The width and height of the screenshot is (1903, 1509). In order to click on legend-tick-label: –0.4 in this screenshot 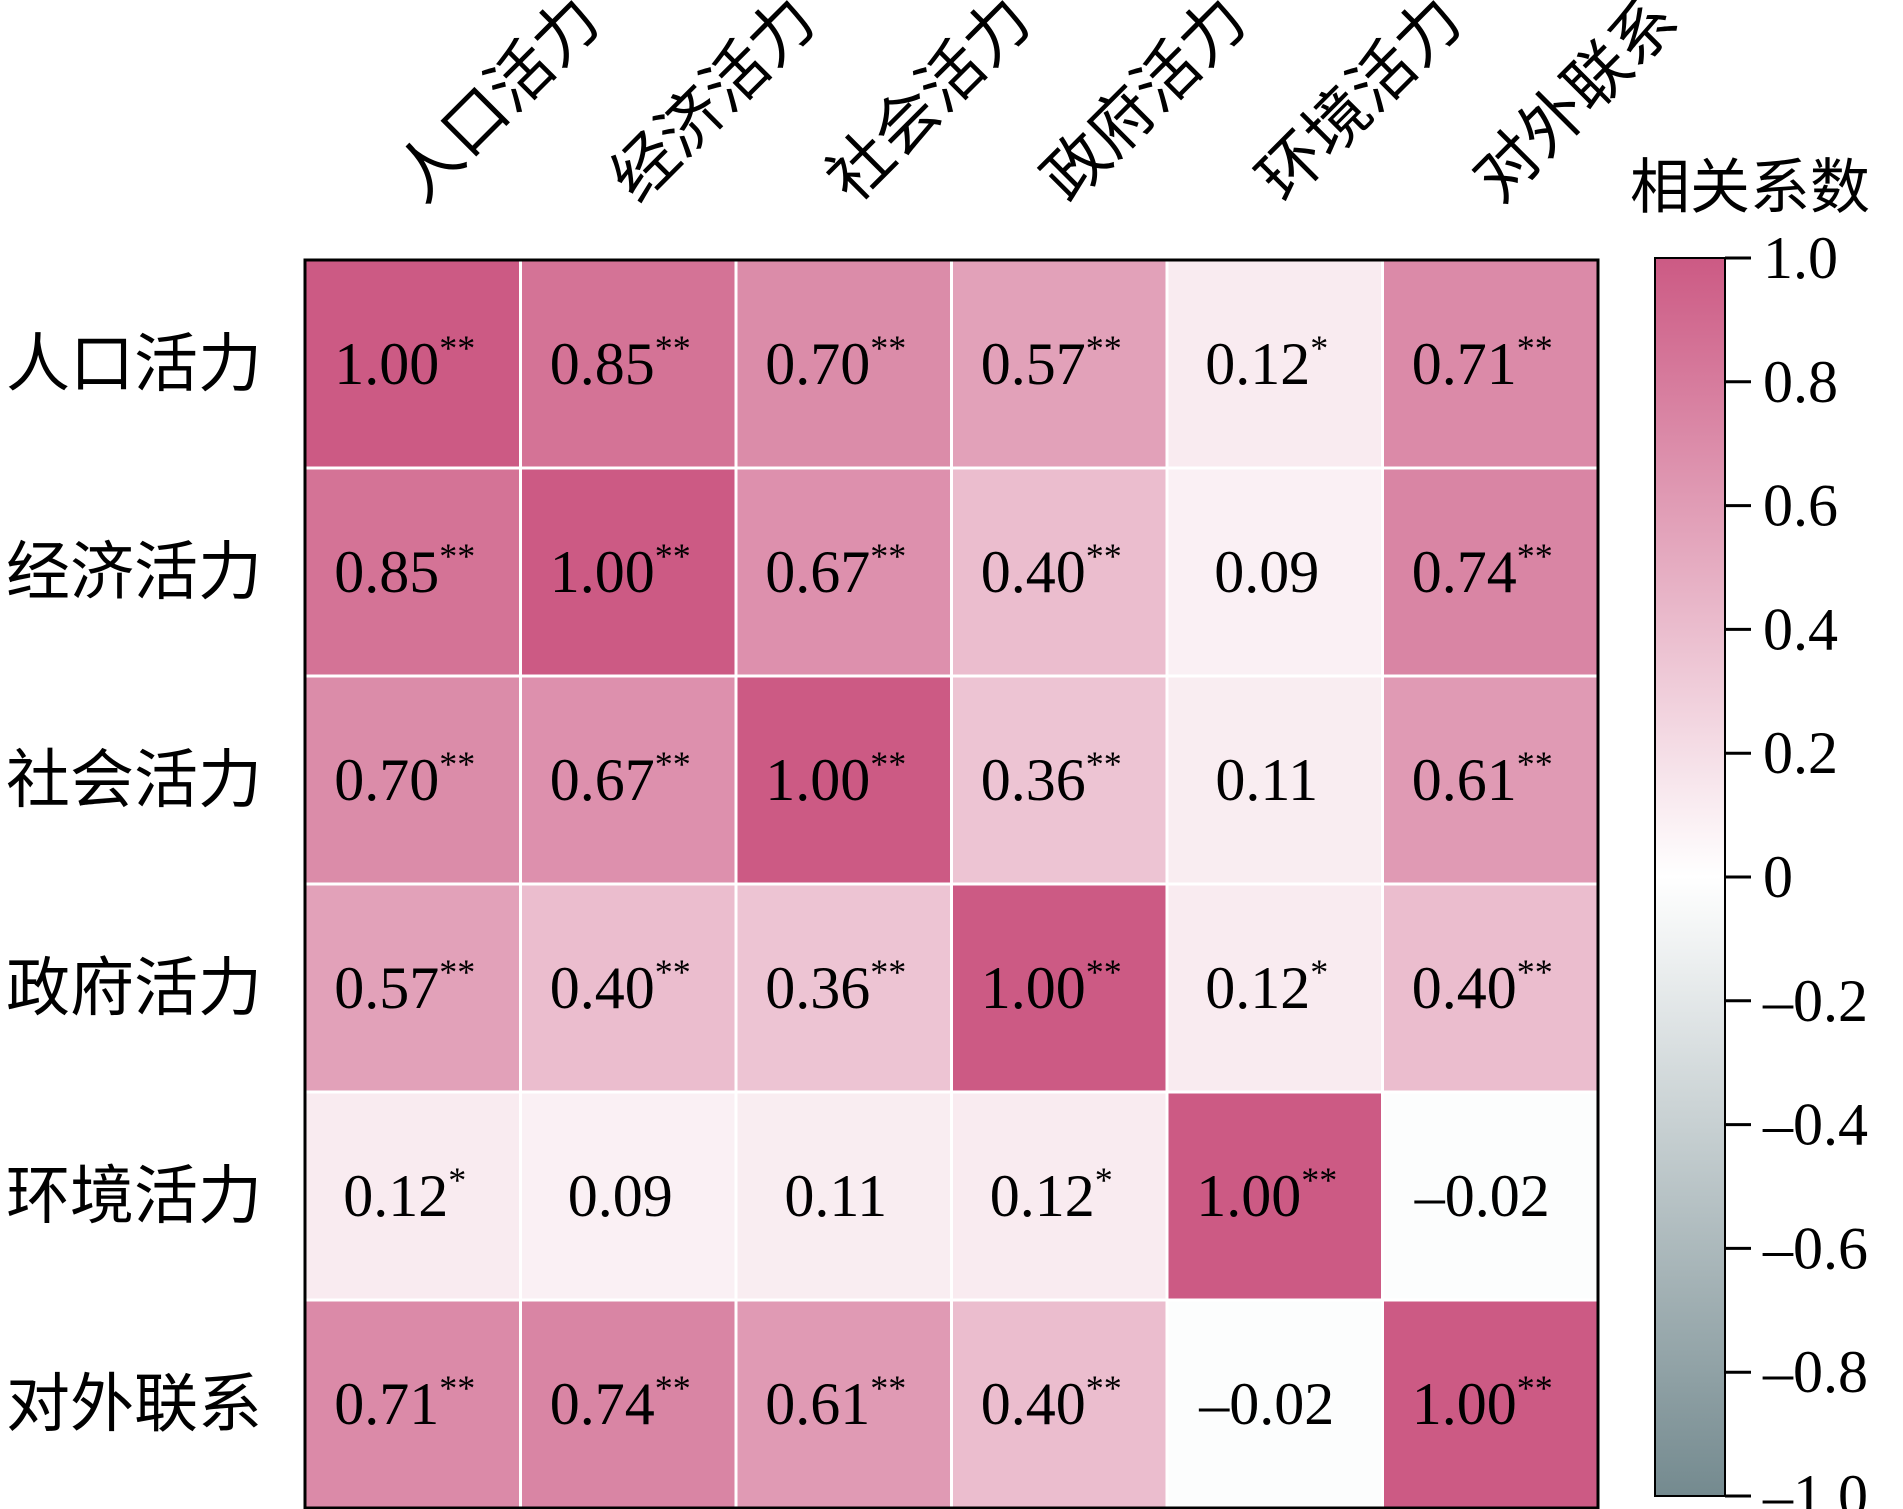, I will do `click(1815, 1125)`.